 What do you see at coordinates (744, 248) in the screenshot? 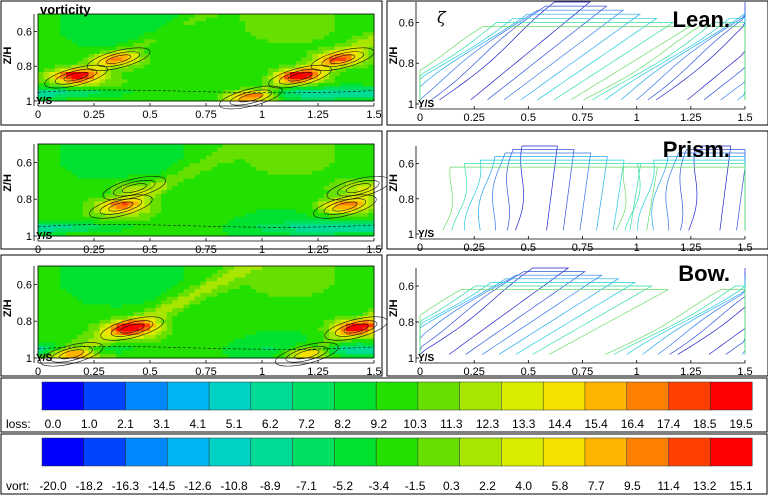
I see `x-tick-label: 1.5` at bounding box center [744, 248].